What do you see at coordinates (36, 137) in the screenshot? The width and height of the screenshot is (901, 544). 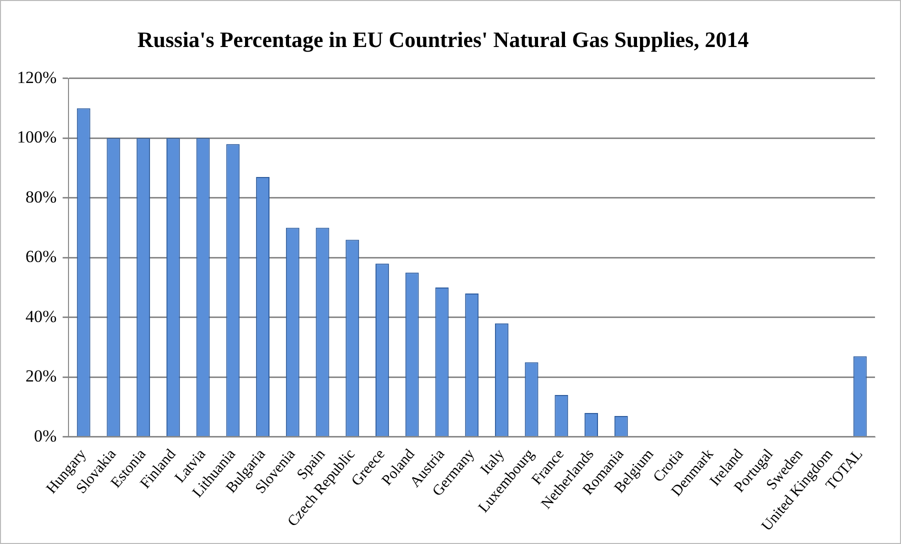 I see `y-tick-label: 100%` at bounding box center [36, 137].